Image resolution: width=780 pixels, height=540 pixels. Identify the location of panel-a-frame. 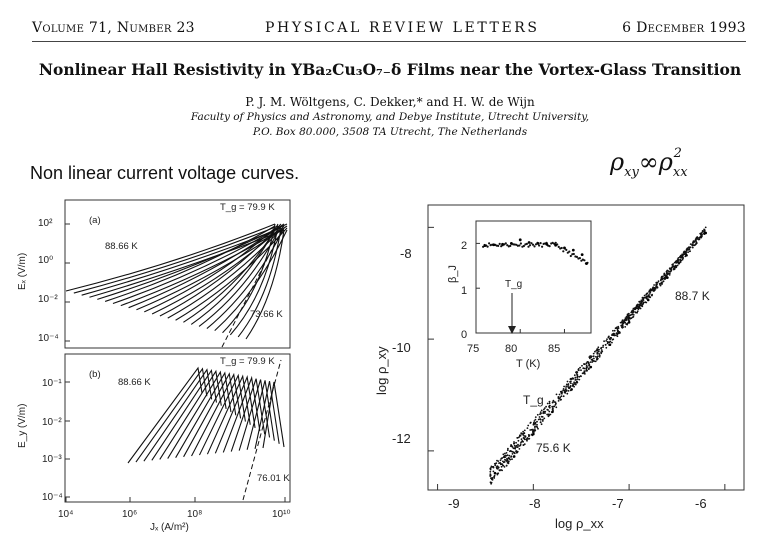
(177, 274).